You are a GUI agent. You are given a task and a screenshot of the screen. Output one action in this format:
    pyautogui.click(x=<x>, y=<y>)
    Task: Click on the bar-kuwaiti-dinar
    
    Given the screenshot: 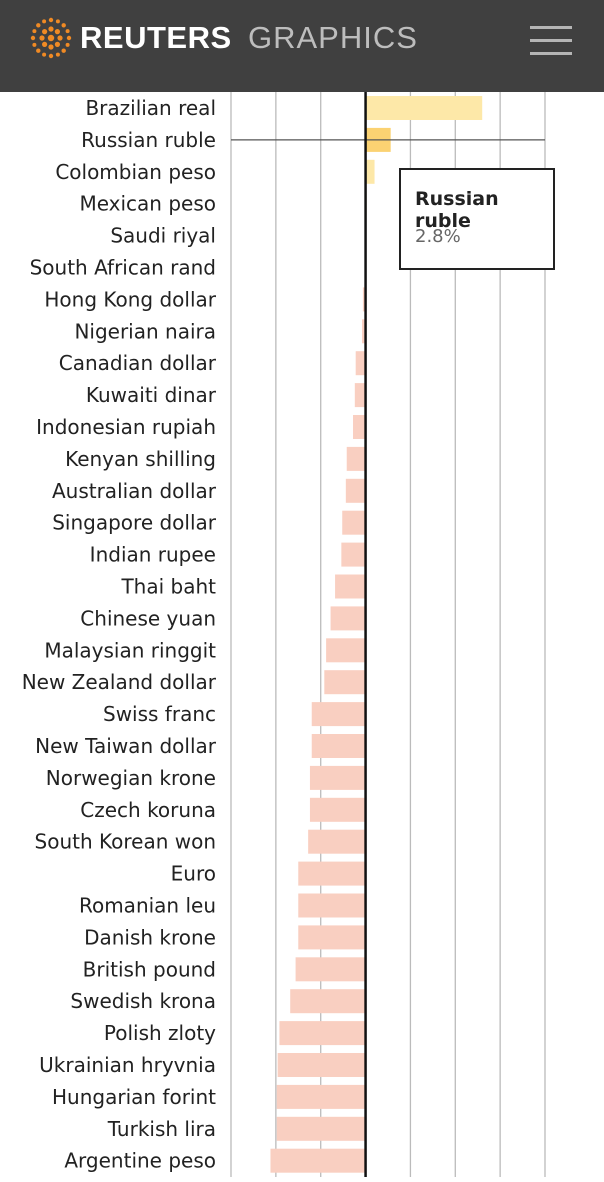 What is the action you would take?
    pyautogui.click(x=360, y=395)
    